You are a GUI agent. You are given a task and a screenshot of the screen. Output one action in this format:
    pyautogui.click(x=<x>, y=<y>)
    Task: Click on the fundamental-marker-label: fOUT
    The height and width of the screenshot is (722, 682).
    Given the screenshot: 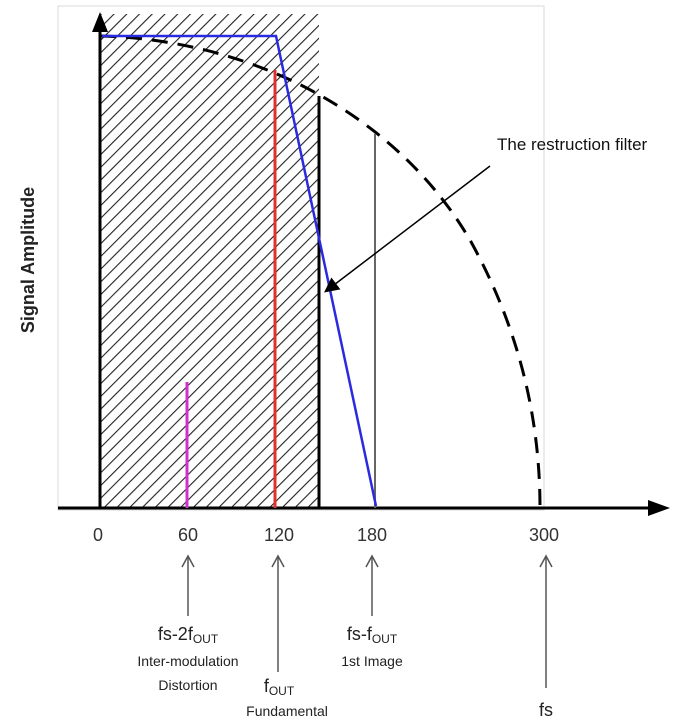 What is the action you would take?
    pyautogui.click(x=279, y=687)
    